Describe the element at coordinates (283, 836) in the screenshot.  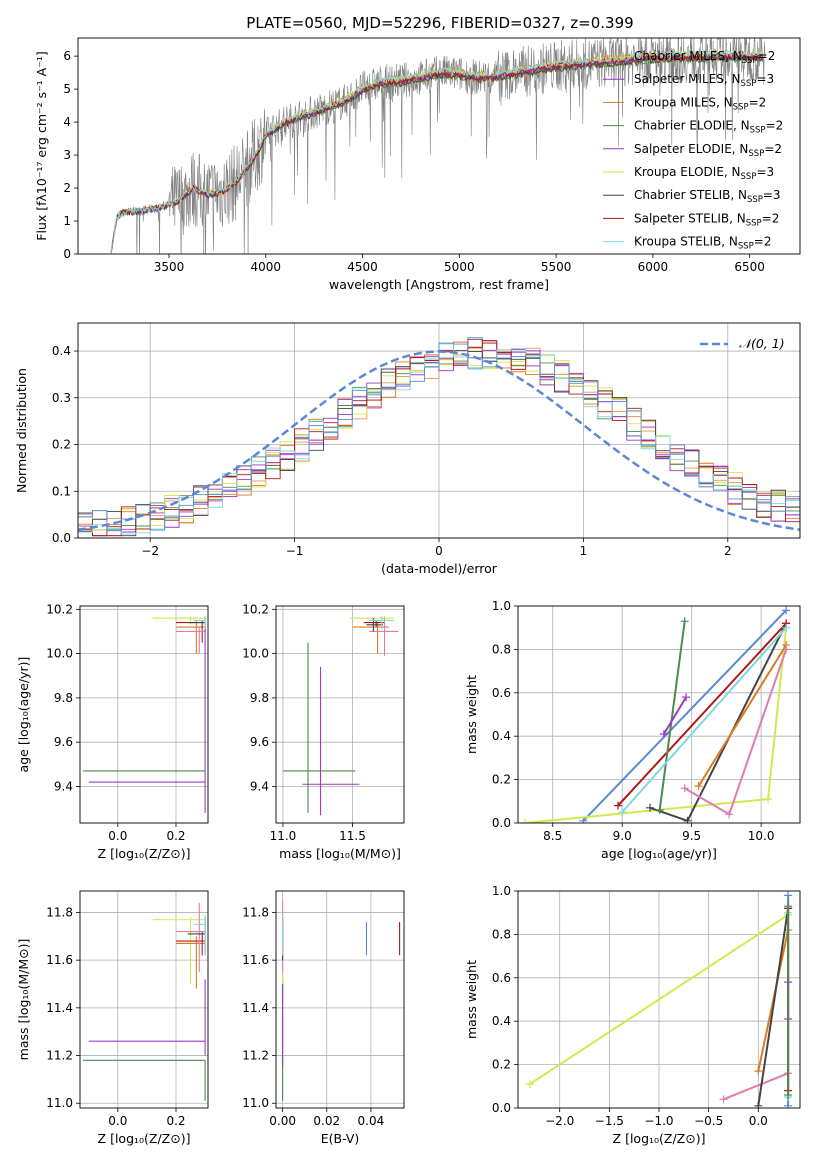
I see `x-tick-label: 11.0` at that location.